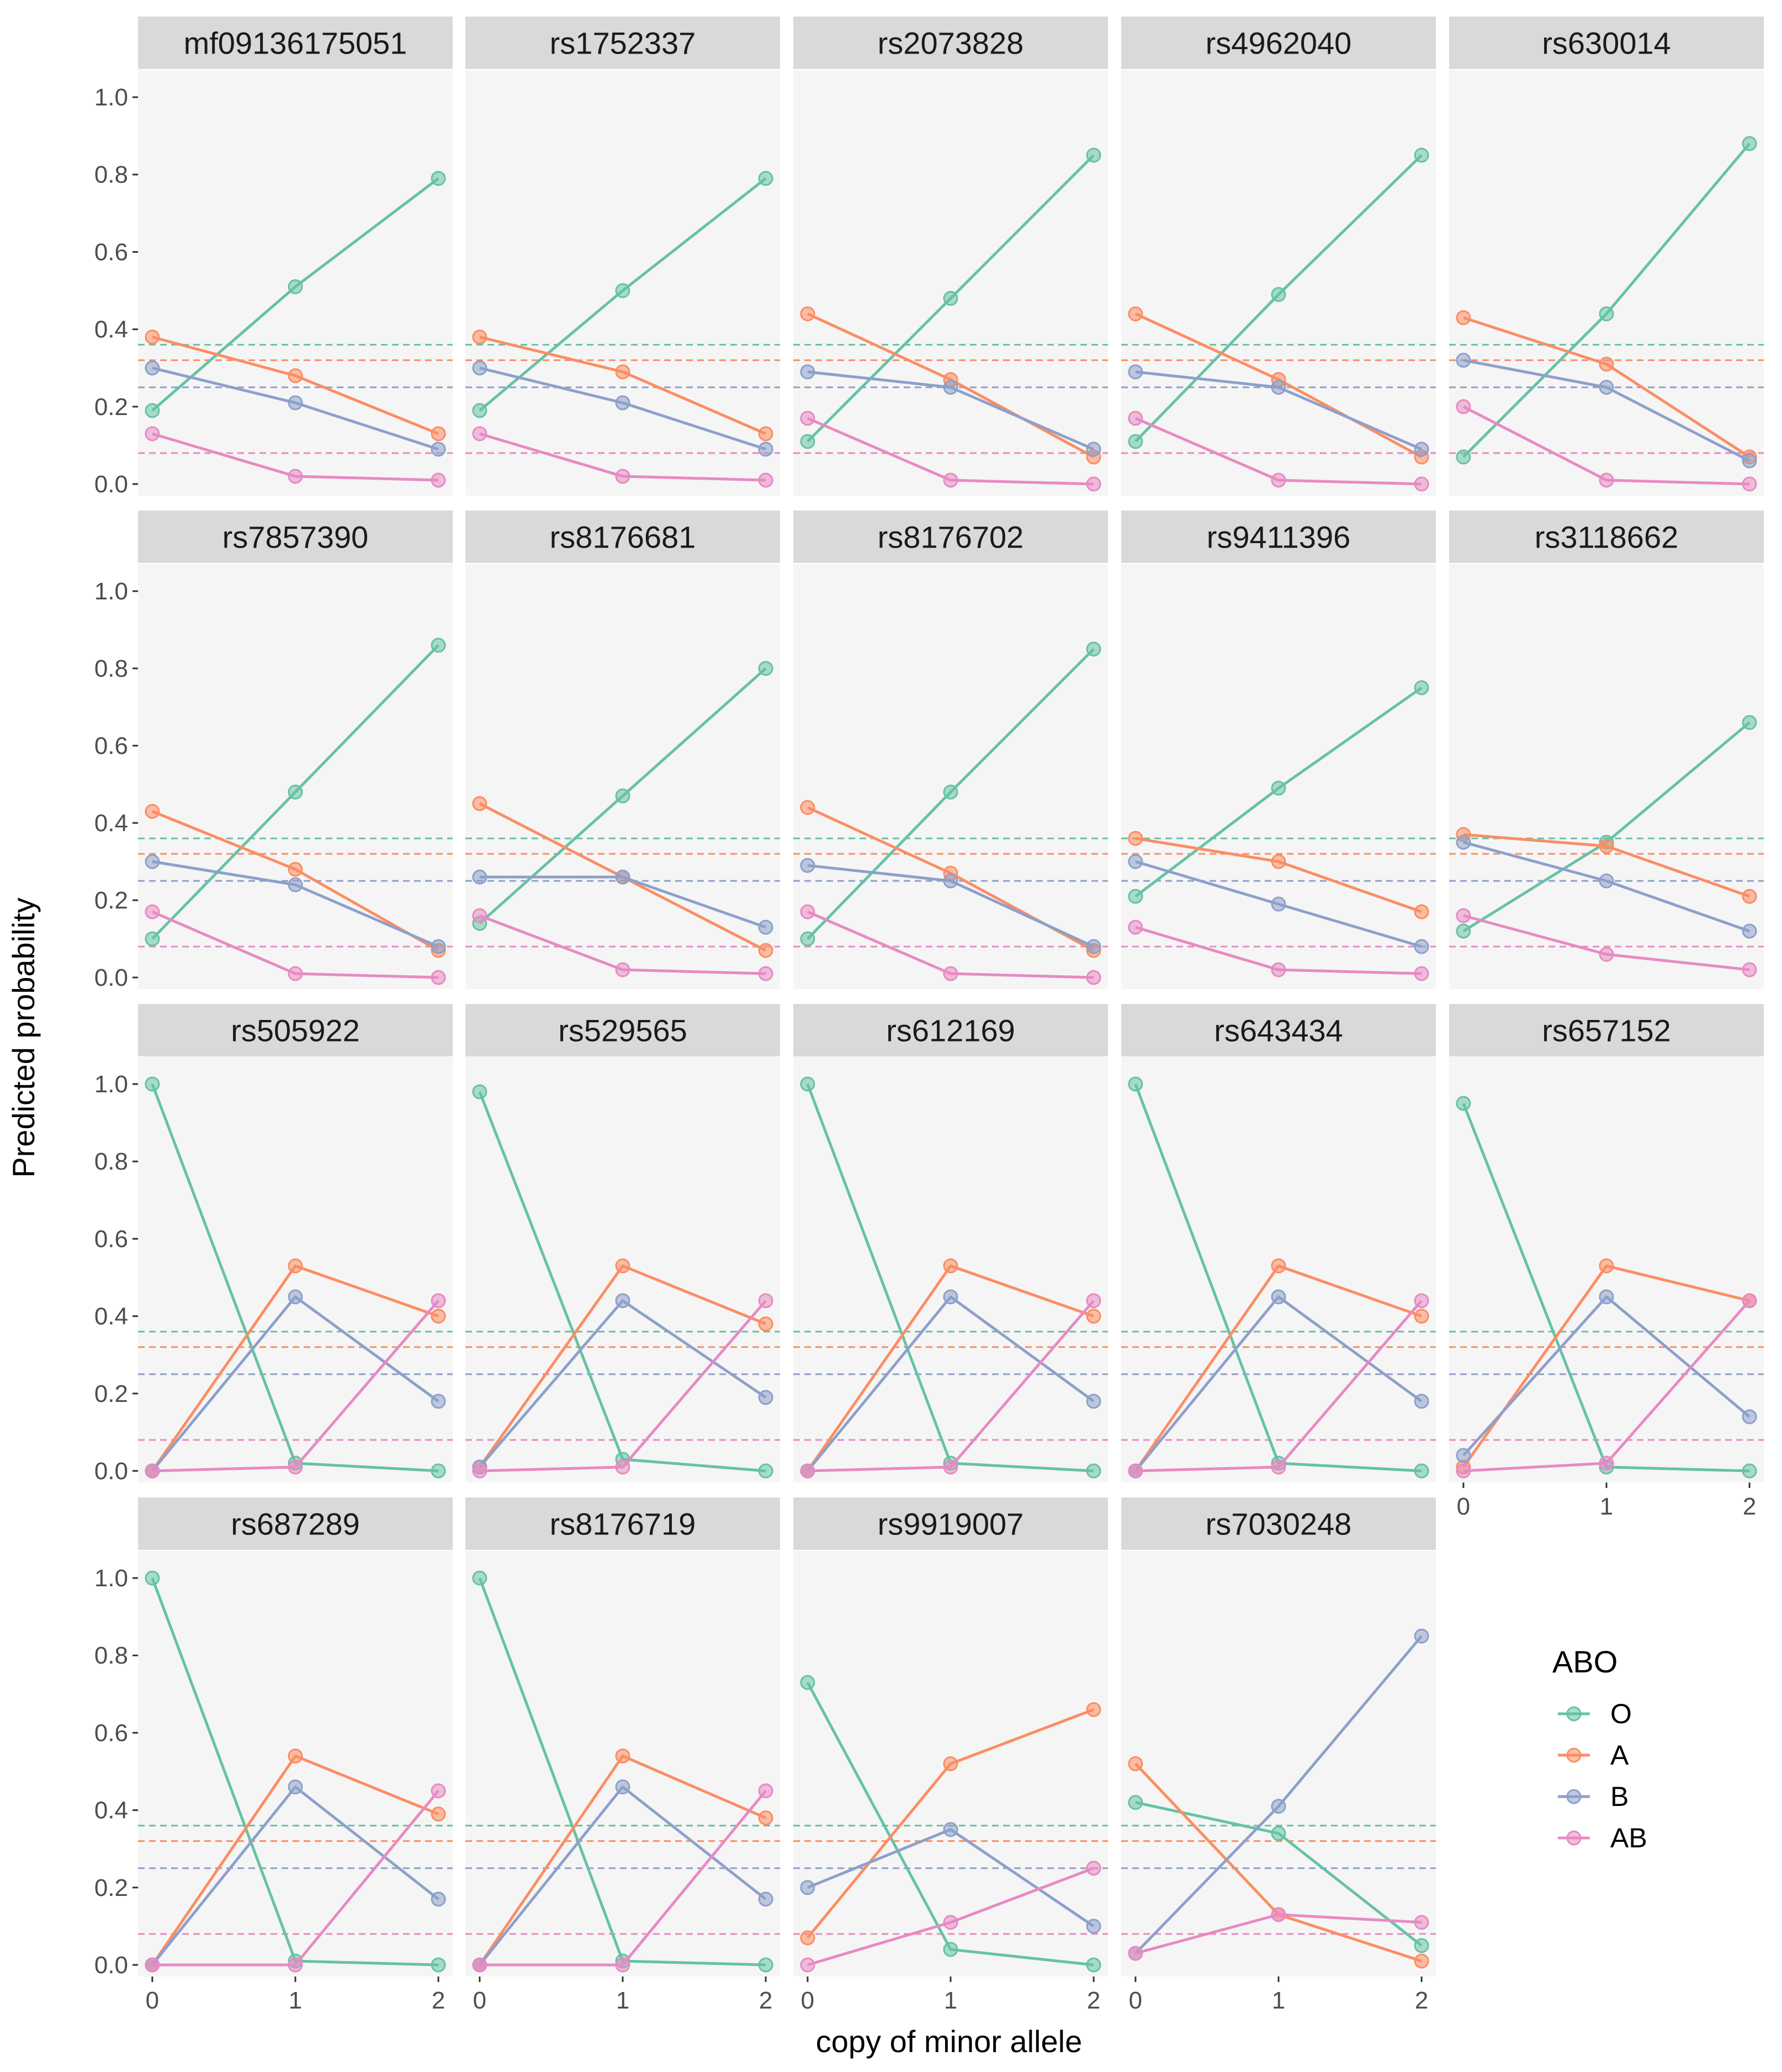 This screenshot has height=2072, width=1782. I want to click on legend-item-o: O, so click(1595, 1713).